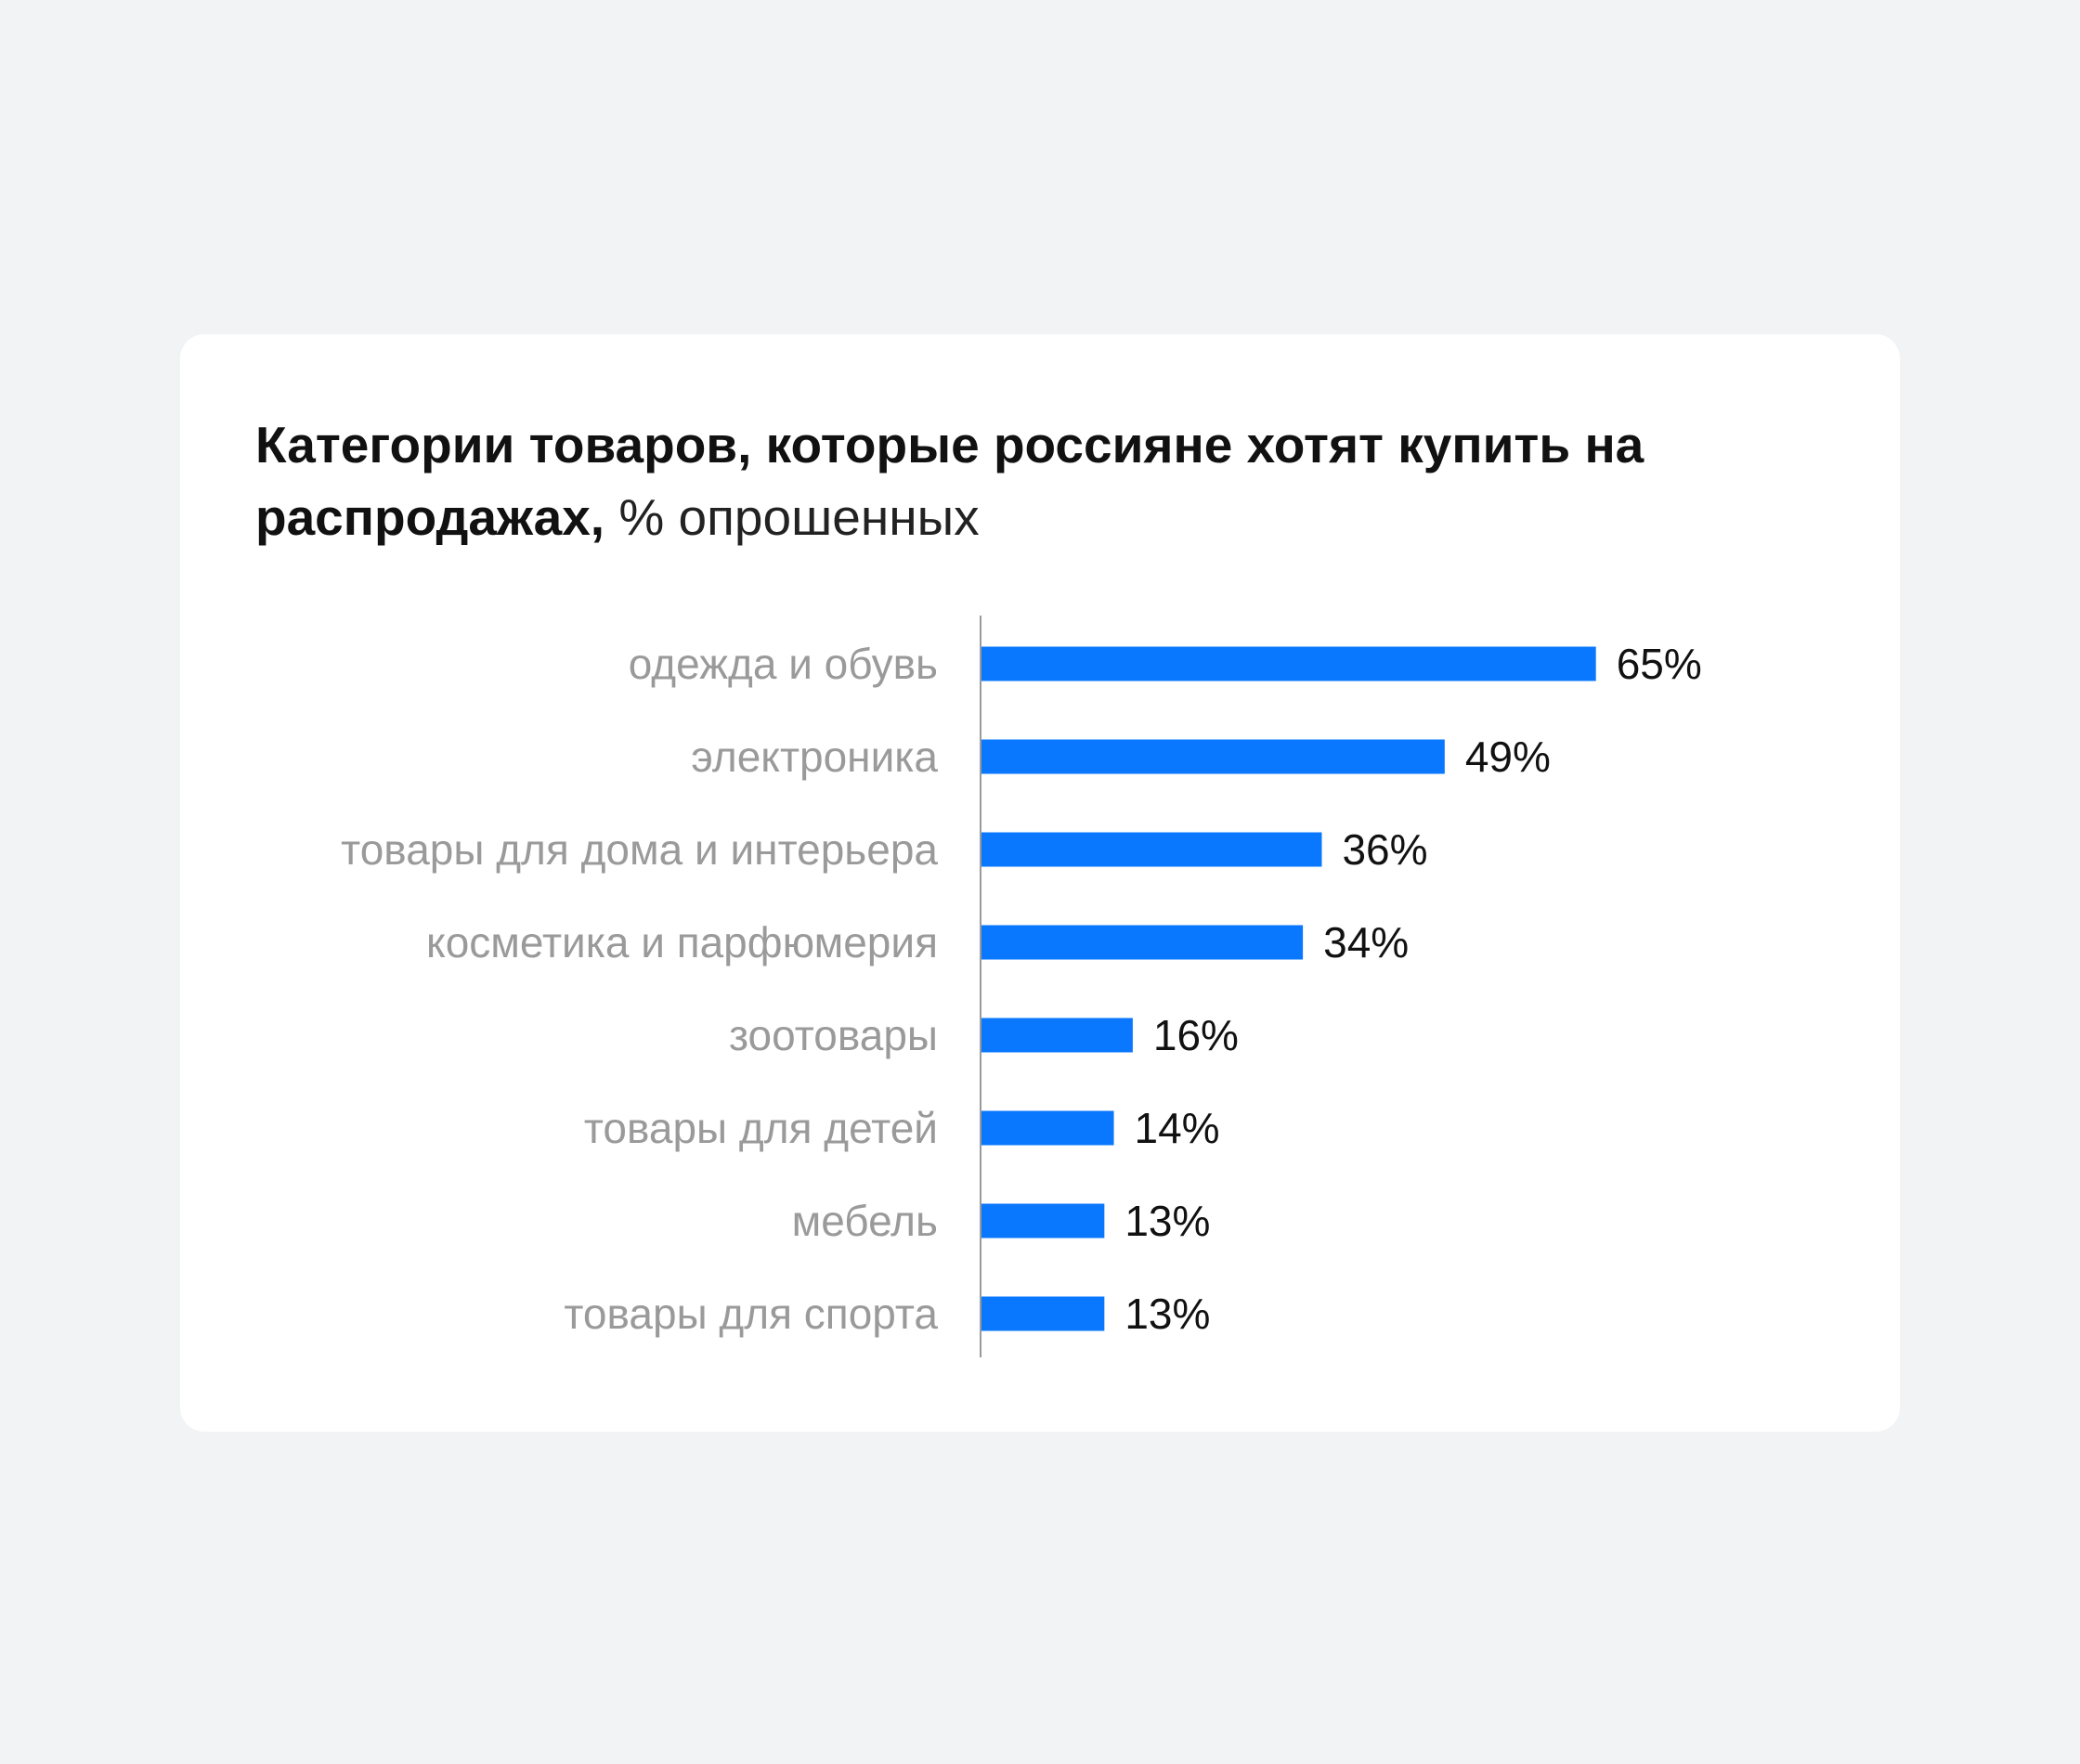 The width and height of the screenshot is (2080, 1764). Describe the element at coordinates (833, 1035) in the screenshot. I see `category-label: зоотовары` at that location.